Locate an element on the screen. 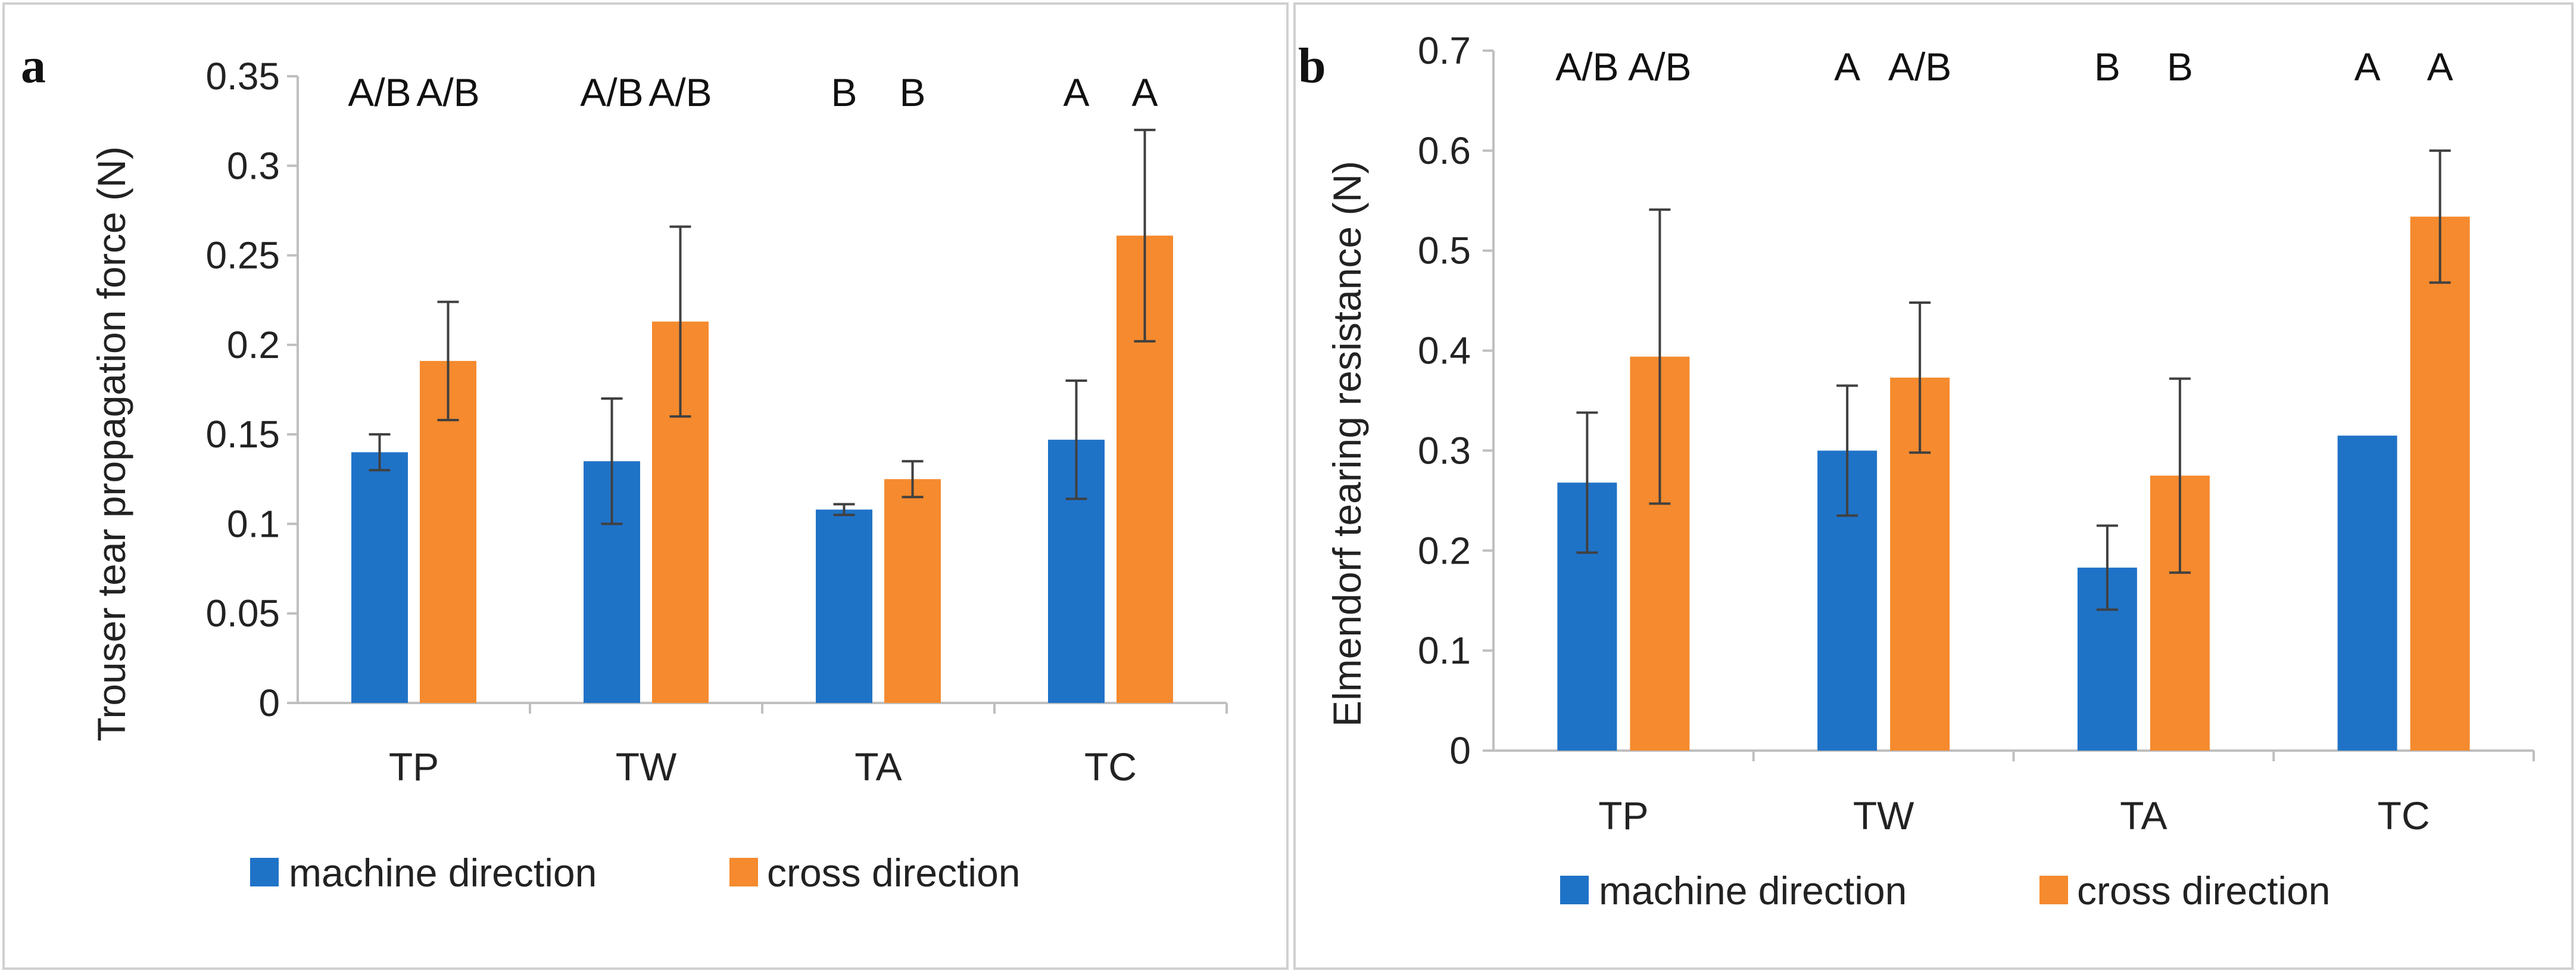 The image size is (2576, 974). chart-b-legend-label-machine: machine direction is located at coordinates (1753, 891).